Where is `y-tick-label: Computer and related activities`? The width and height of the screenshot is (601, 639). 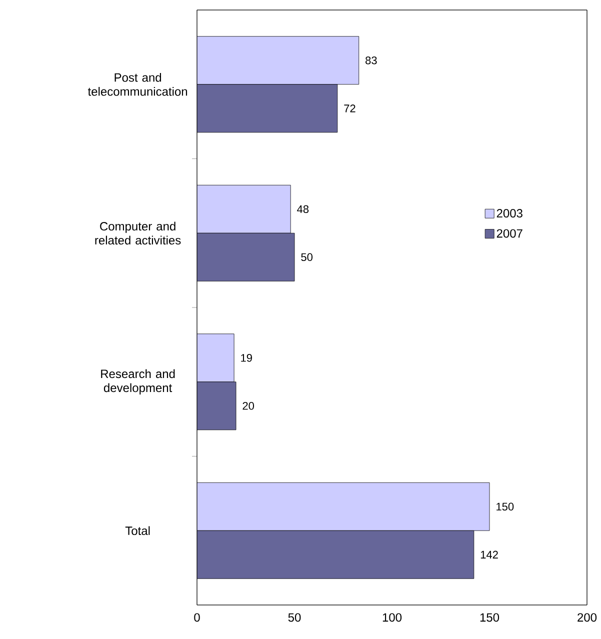
y-tick-label: Computer and related activities is located at coordinates (138, 233).